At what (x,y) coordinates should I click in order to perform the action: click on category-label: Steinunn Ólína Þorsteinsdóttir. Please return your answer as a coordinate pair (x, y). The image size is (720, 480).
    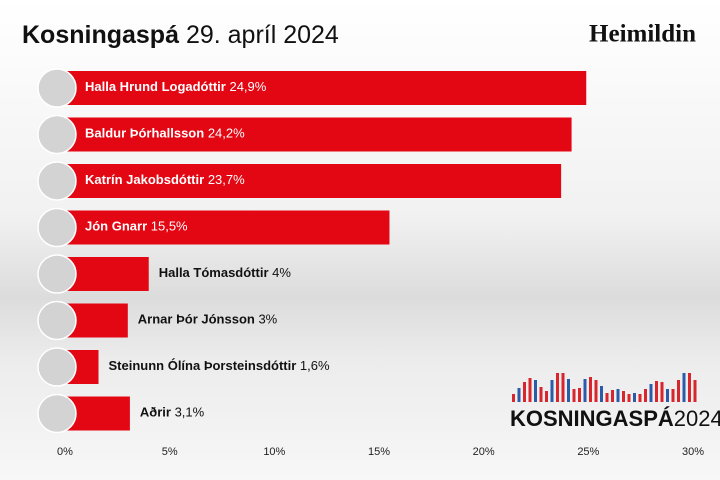
    Looking at the image, I should click on (202, 365).